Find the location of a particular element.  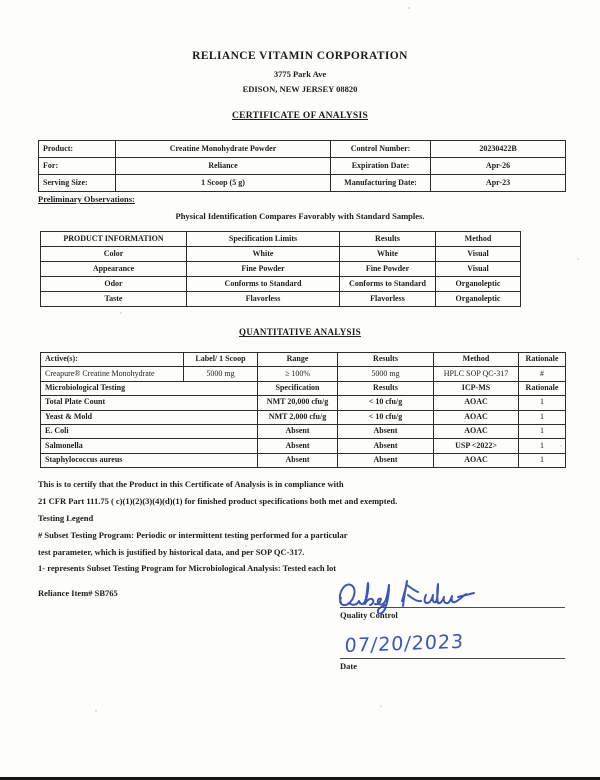

document-title: CERTIFICATE OF ANALYSIS is located at coordinates (300, 116).